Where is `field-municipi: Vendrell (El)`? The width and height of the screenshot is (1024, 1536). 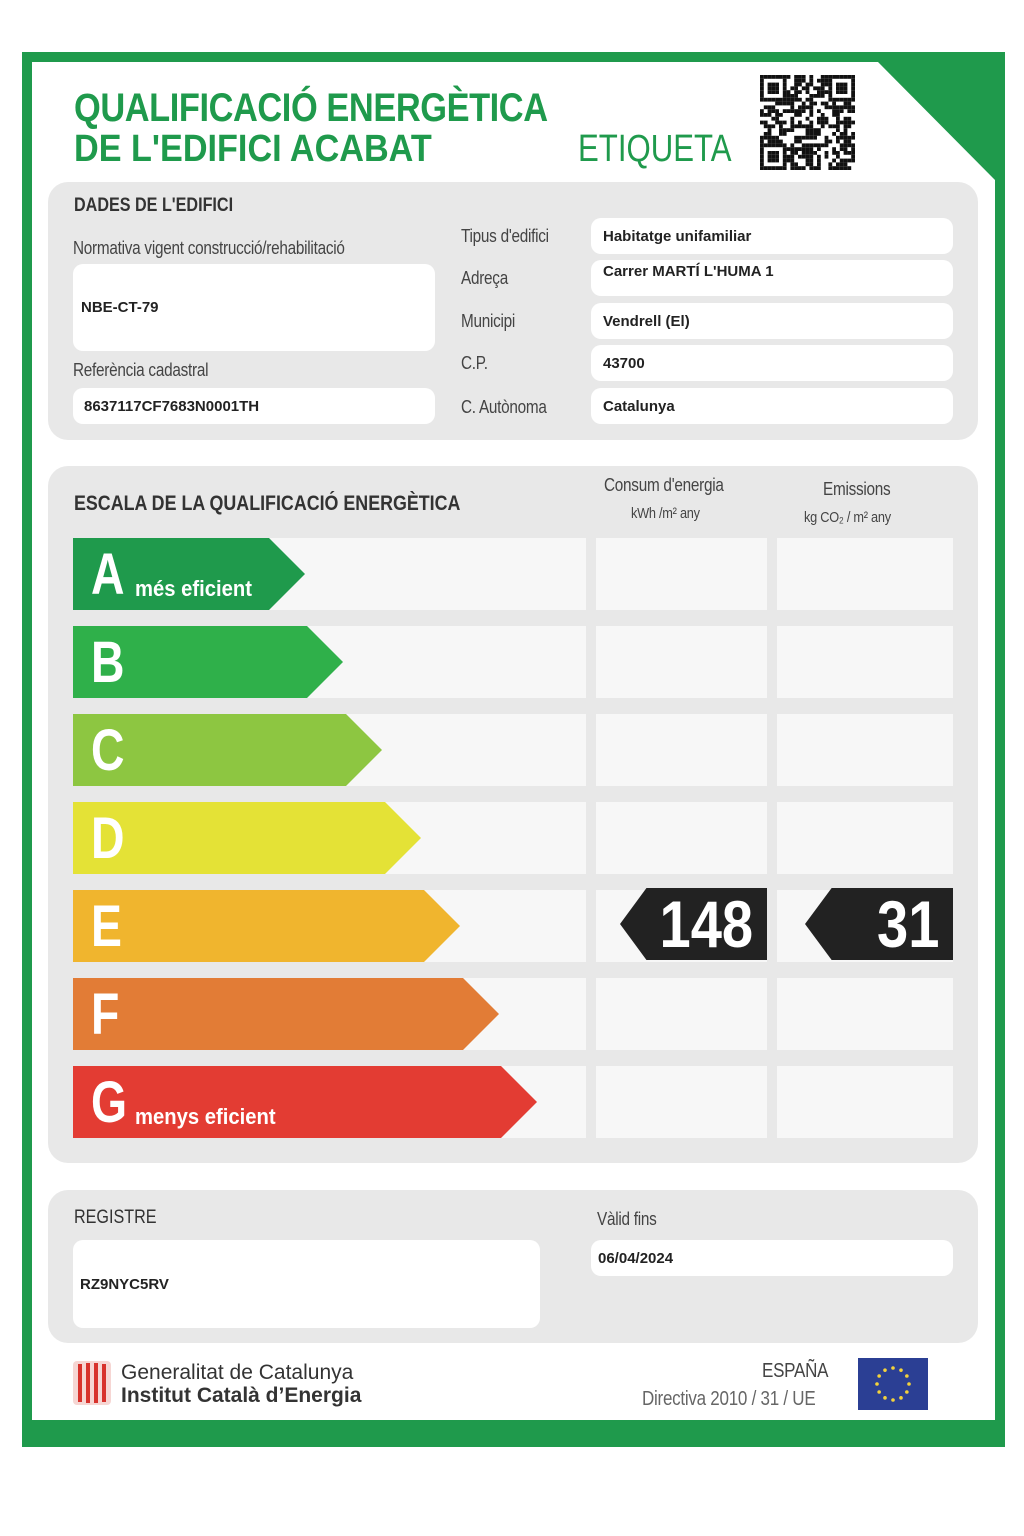 field-municipi: Vendrell (El) is located at coordinates (772, 321).